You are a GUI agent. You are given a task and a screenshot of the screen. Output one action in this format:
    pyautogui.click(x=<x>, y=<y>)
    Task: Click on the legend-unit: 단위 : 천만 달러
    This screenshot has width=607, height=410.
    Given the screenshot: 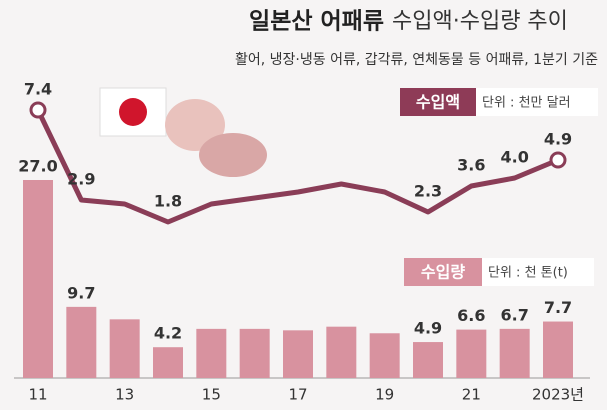 What is the action you would take?
    pyautogui.click(x=526, y=103)
    